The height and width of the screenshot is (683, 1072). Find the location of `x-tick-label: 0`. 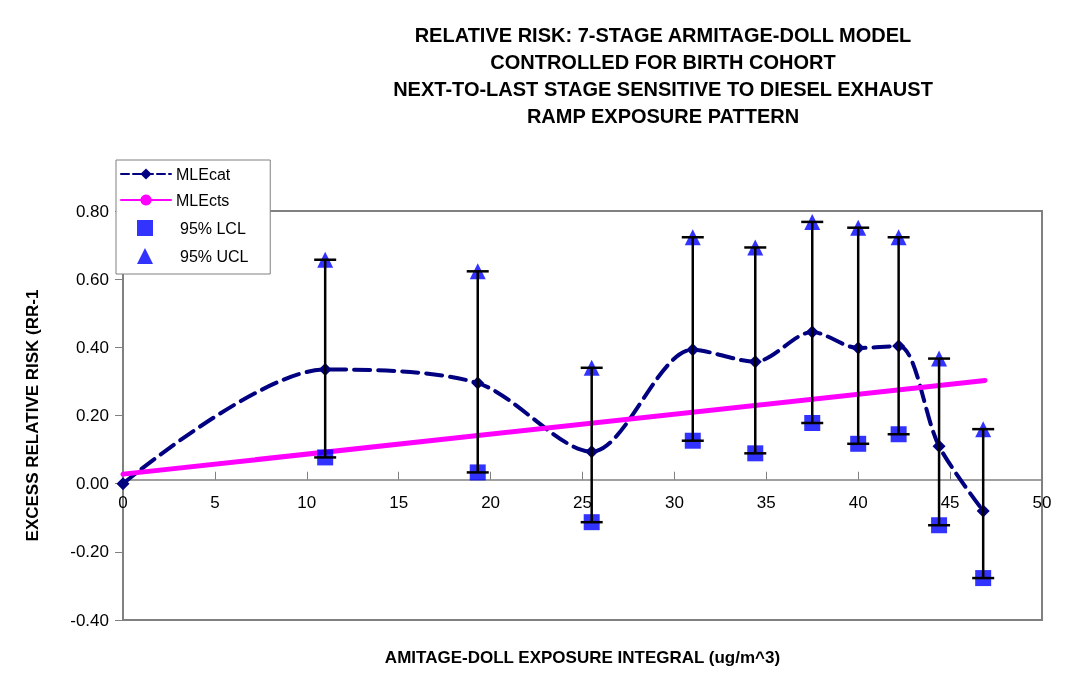

x-tick-label: 0 is located at coordinates (123, 502).